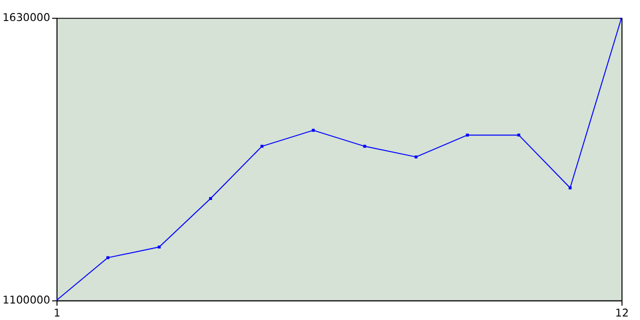  I want to click on x-tick-label: 12, so click(622, 313).